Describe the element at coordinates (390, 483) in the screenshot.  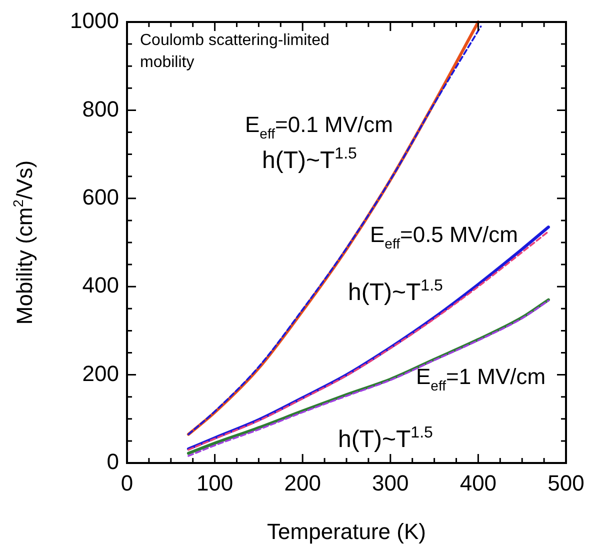
I see `x-tick-label: 300` at that location.